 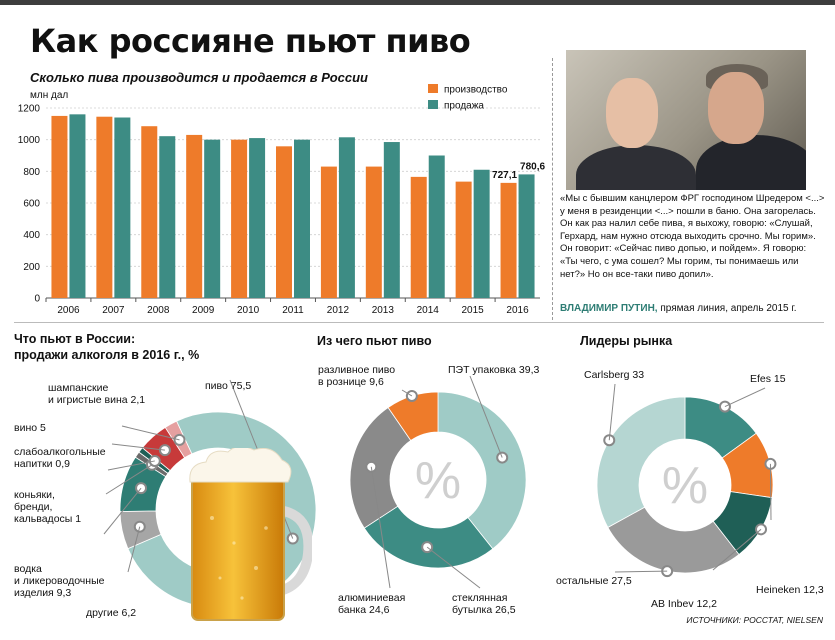 What do you see at coordinates (228, 386) in the screenshot?
I see `label-beer: пиво 75,5` at bounding box center [228, 386].